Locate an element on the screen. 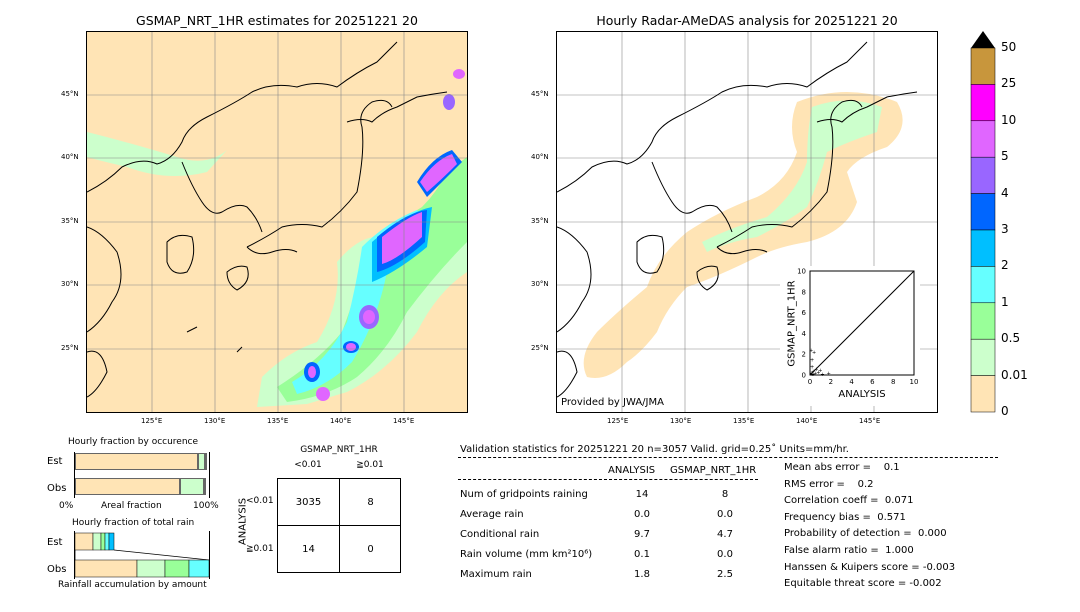 This screenshot has height=612, width=1080. scatter-xtick-label: 4 is located at coordinates (851, 382).